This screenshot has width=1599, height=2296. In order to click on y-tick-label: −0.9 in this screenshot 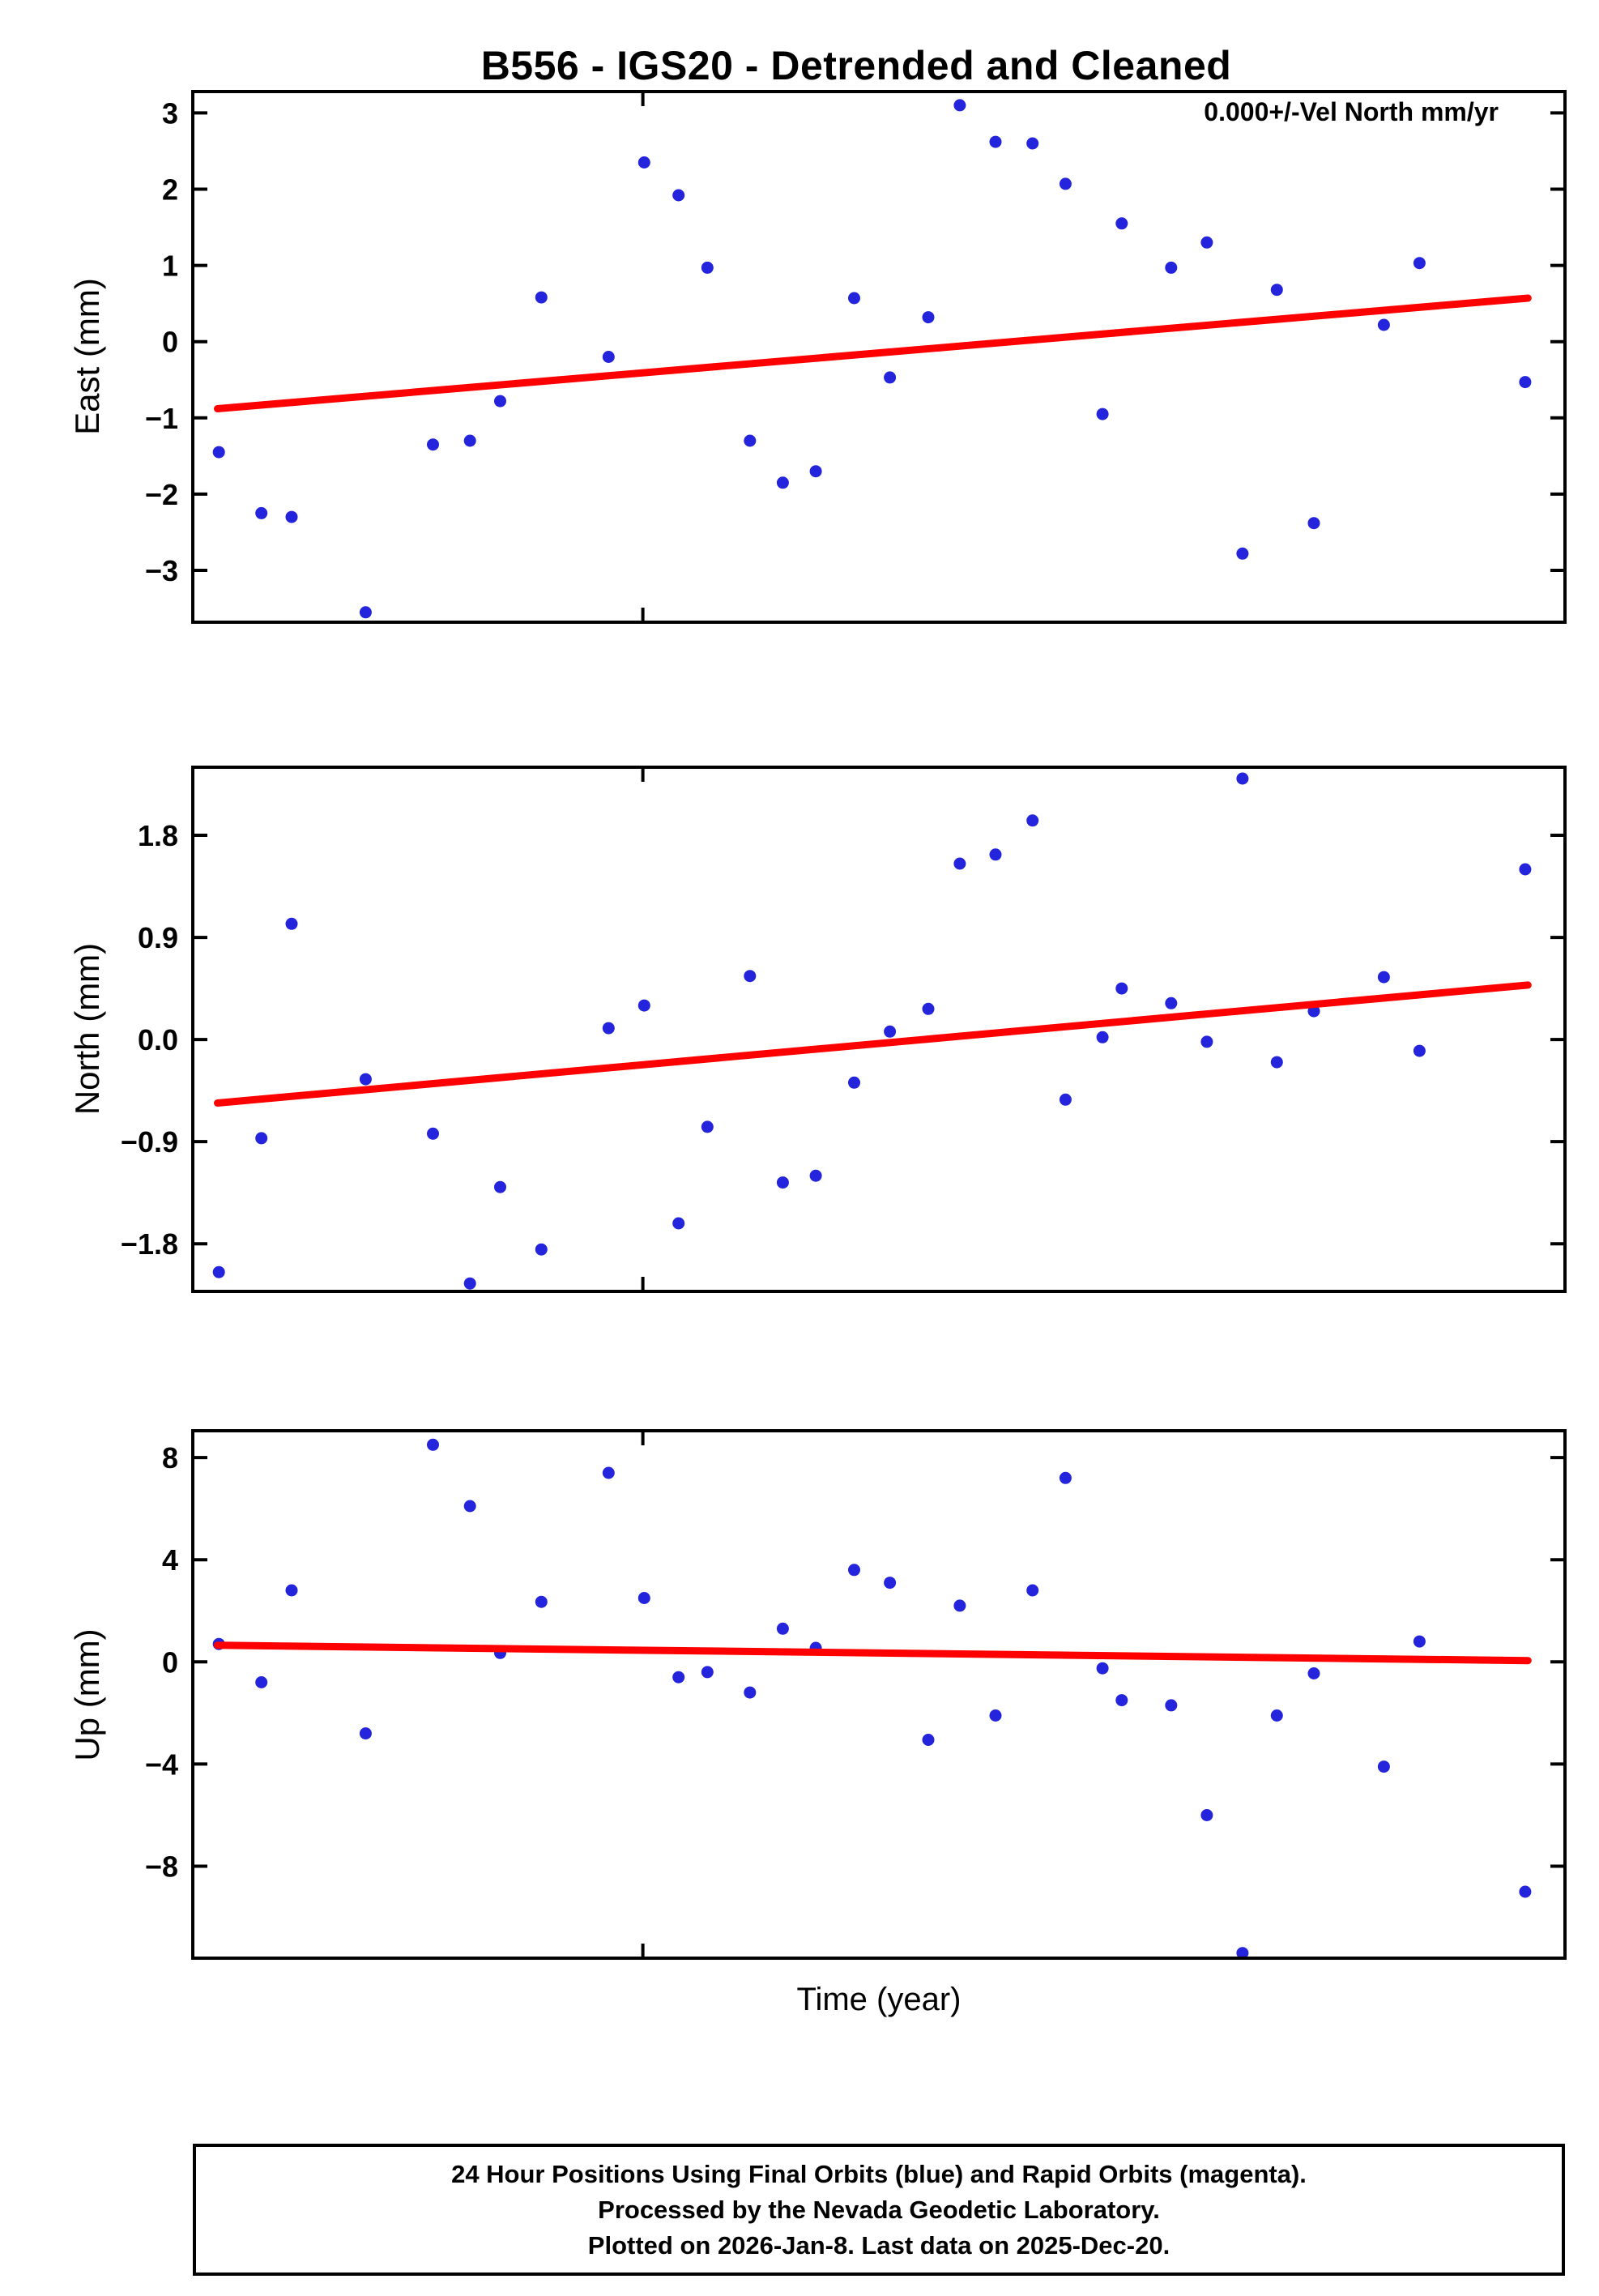, I will do `click(149, 1142)`.